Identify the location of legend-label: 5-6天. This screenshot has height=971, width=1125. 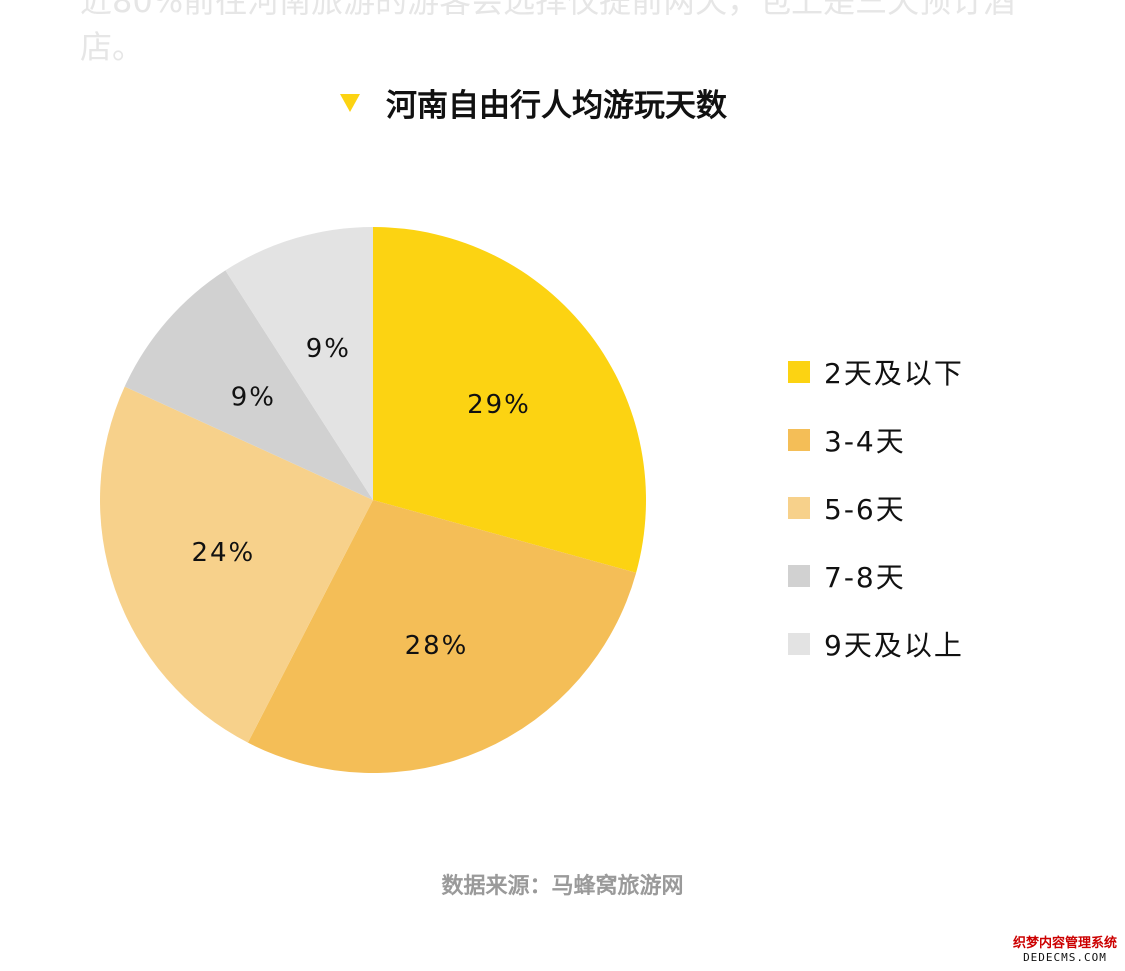
(865, 509).